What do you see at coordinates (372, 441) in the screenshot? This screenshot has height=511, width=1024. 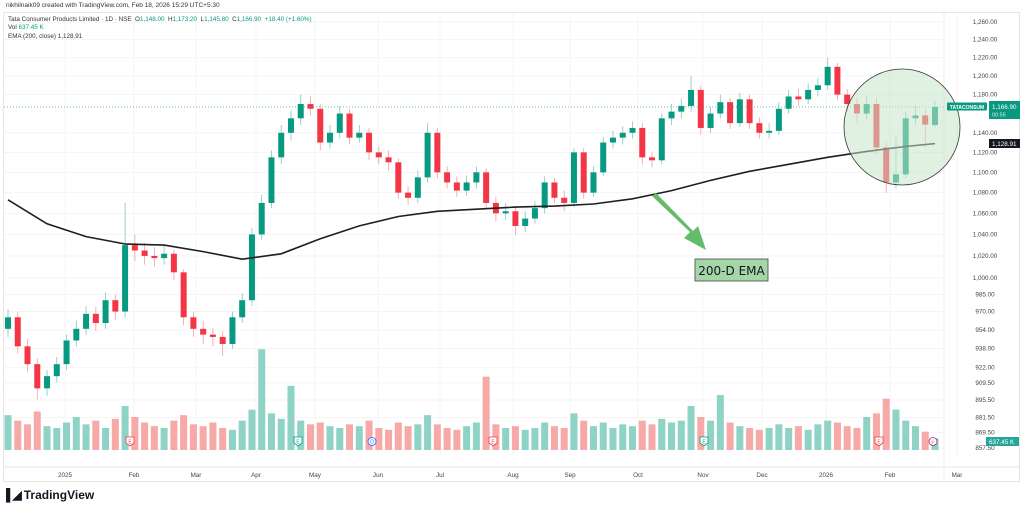 I see `dividend-marker: D` at bounding box center [372, 441].